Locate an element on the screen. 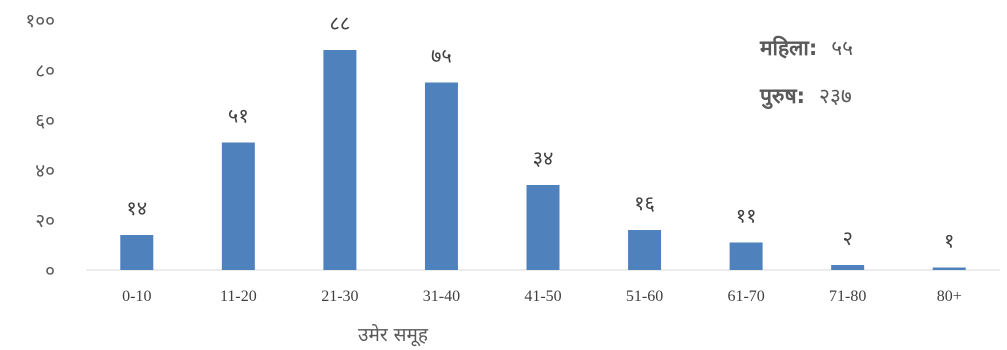 The image size is (1007, 350). data-label: ३४ is located at coordinates (543, 158).